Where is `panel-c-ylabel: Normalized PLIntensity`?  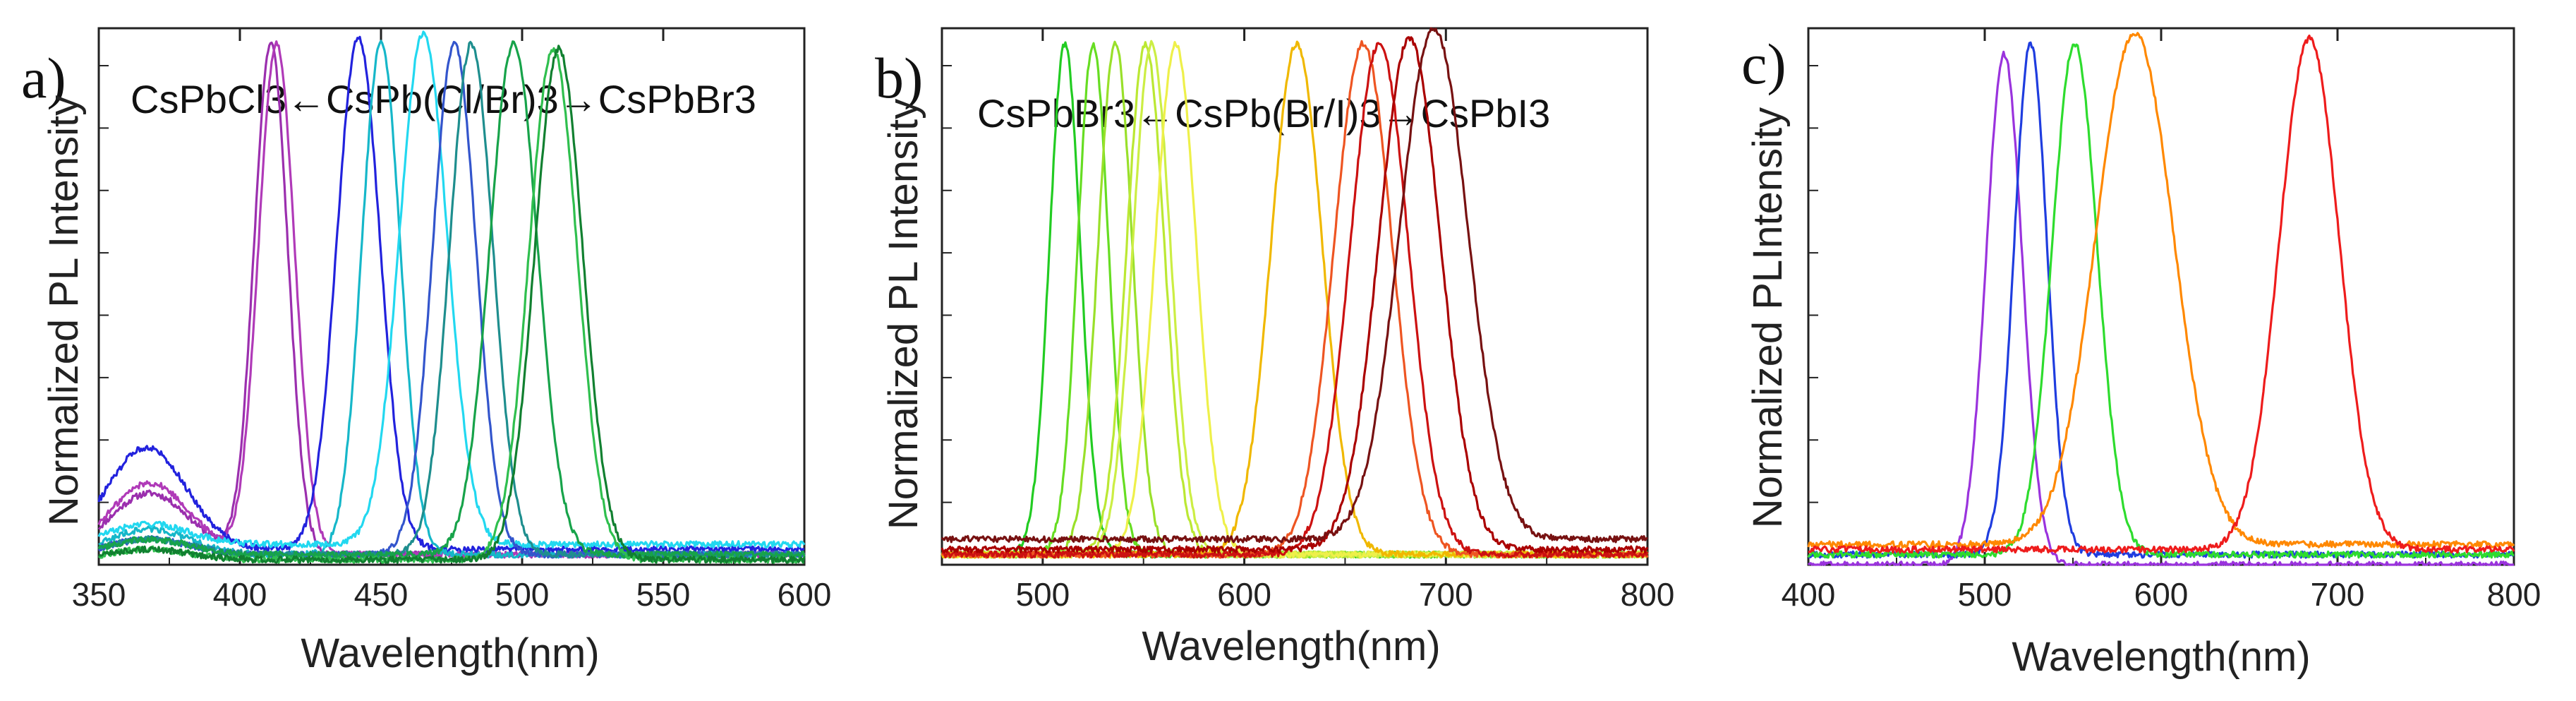
panel-c-ylabel: Normalized PLIntensity is located at coordinates (1768, 317).